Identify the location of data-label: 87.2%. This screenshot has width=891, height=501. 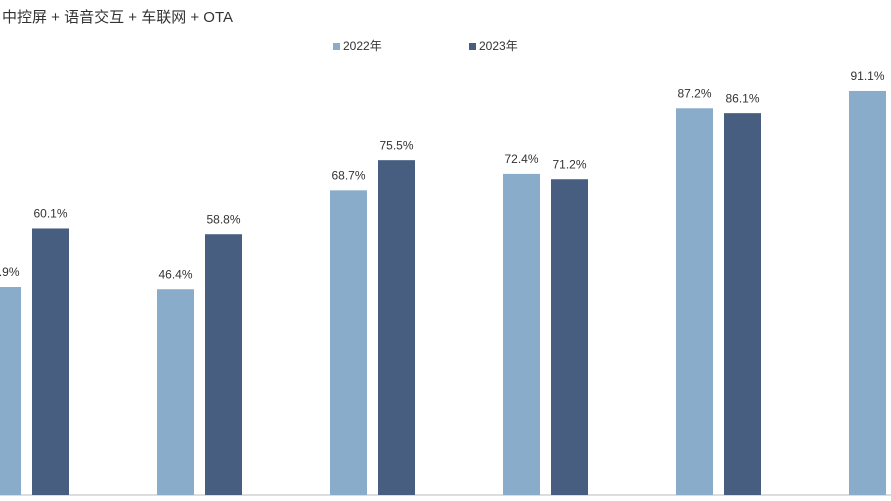
(694, 93).